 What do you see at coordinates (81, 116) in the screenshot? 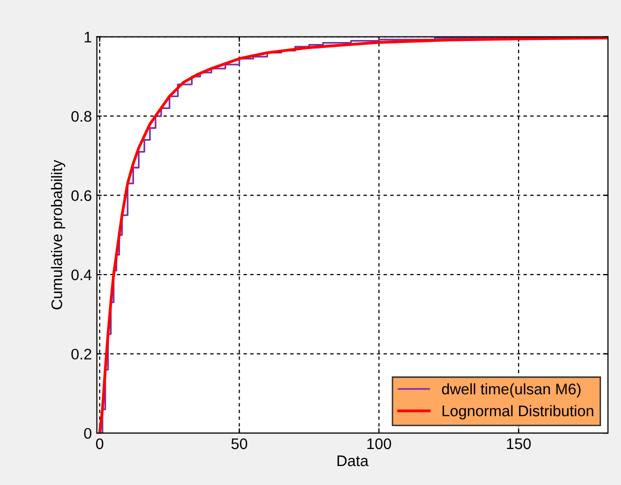
I see `y-tick-label: 0.8` at bounding box center [81, 116].